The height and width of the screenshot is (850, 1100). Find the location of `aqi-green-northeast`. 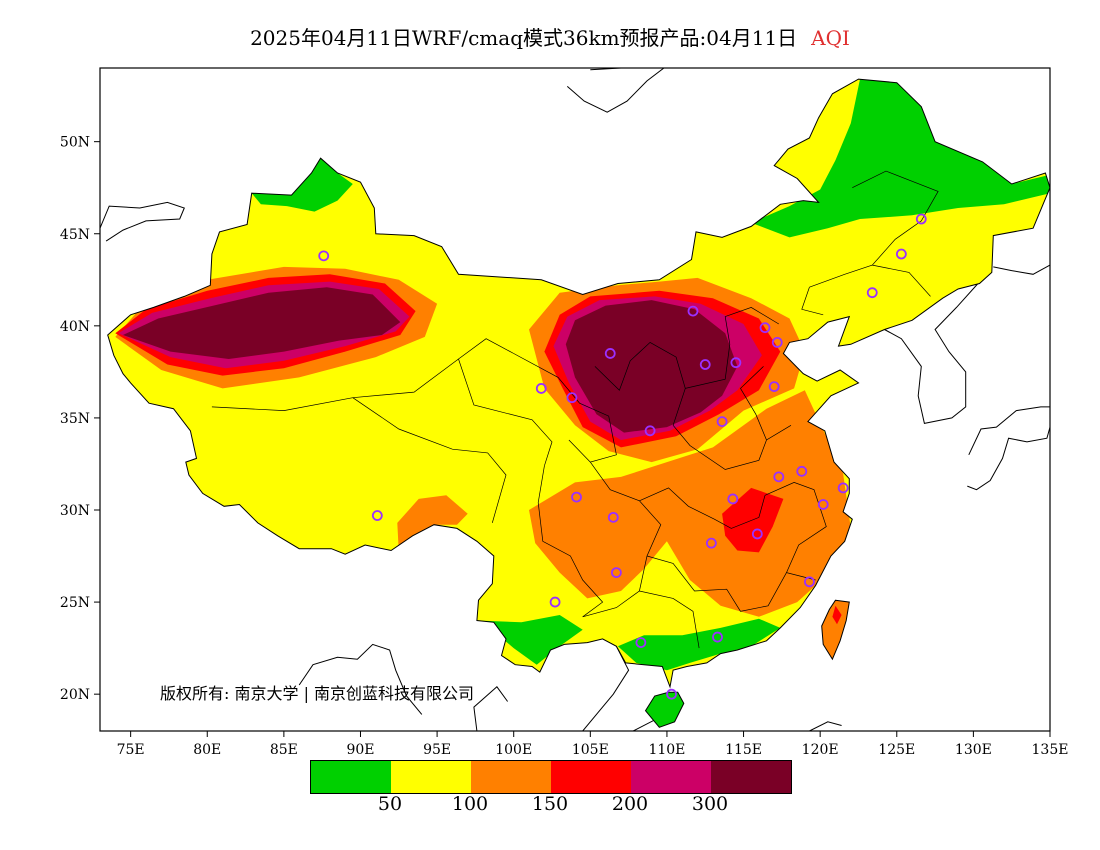

aqi-green-northeast is located at coordinates (900, 158).